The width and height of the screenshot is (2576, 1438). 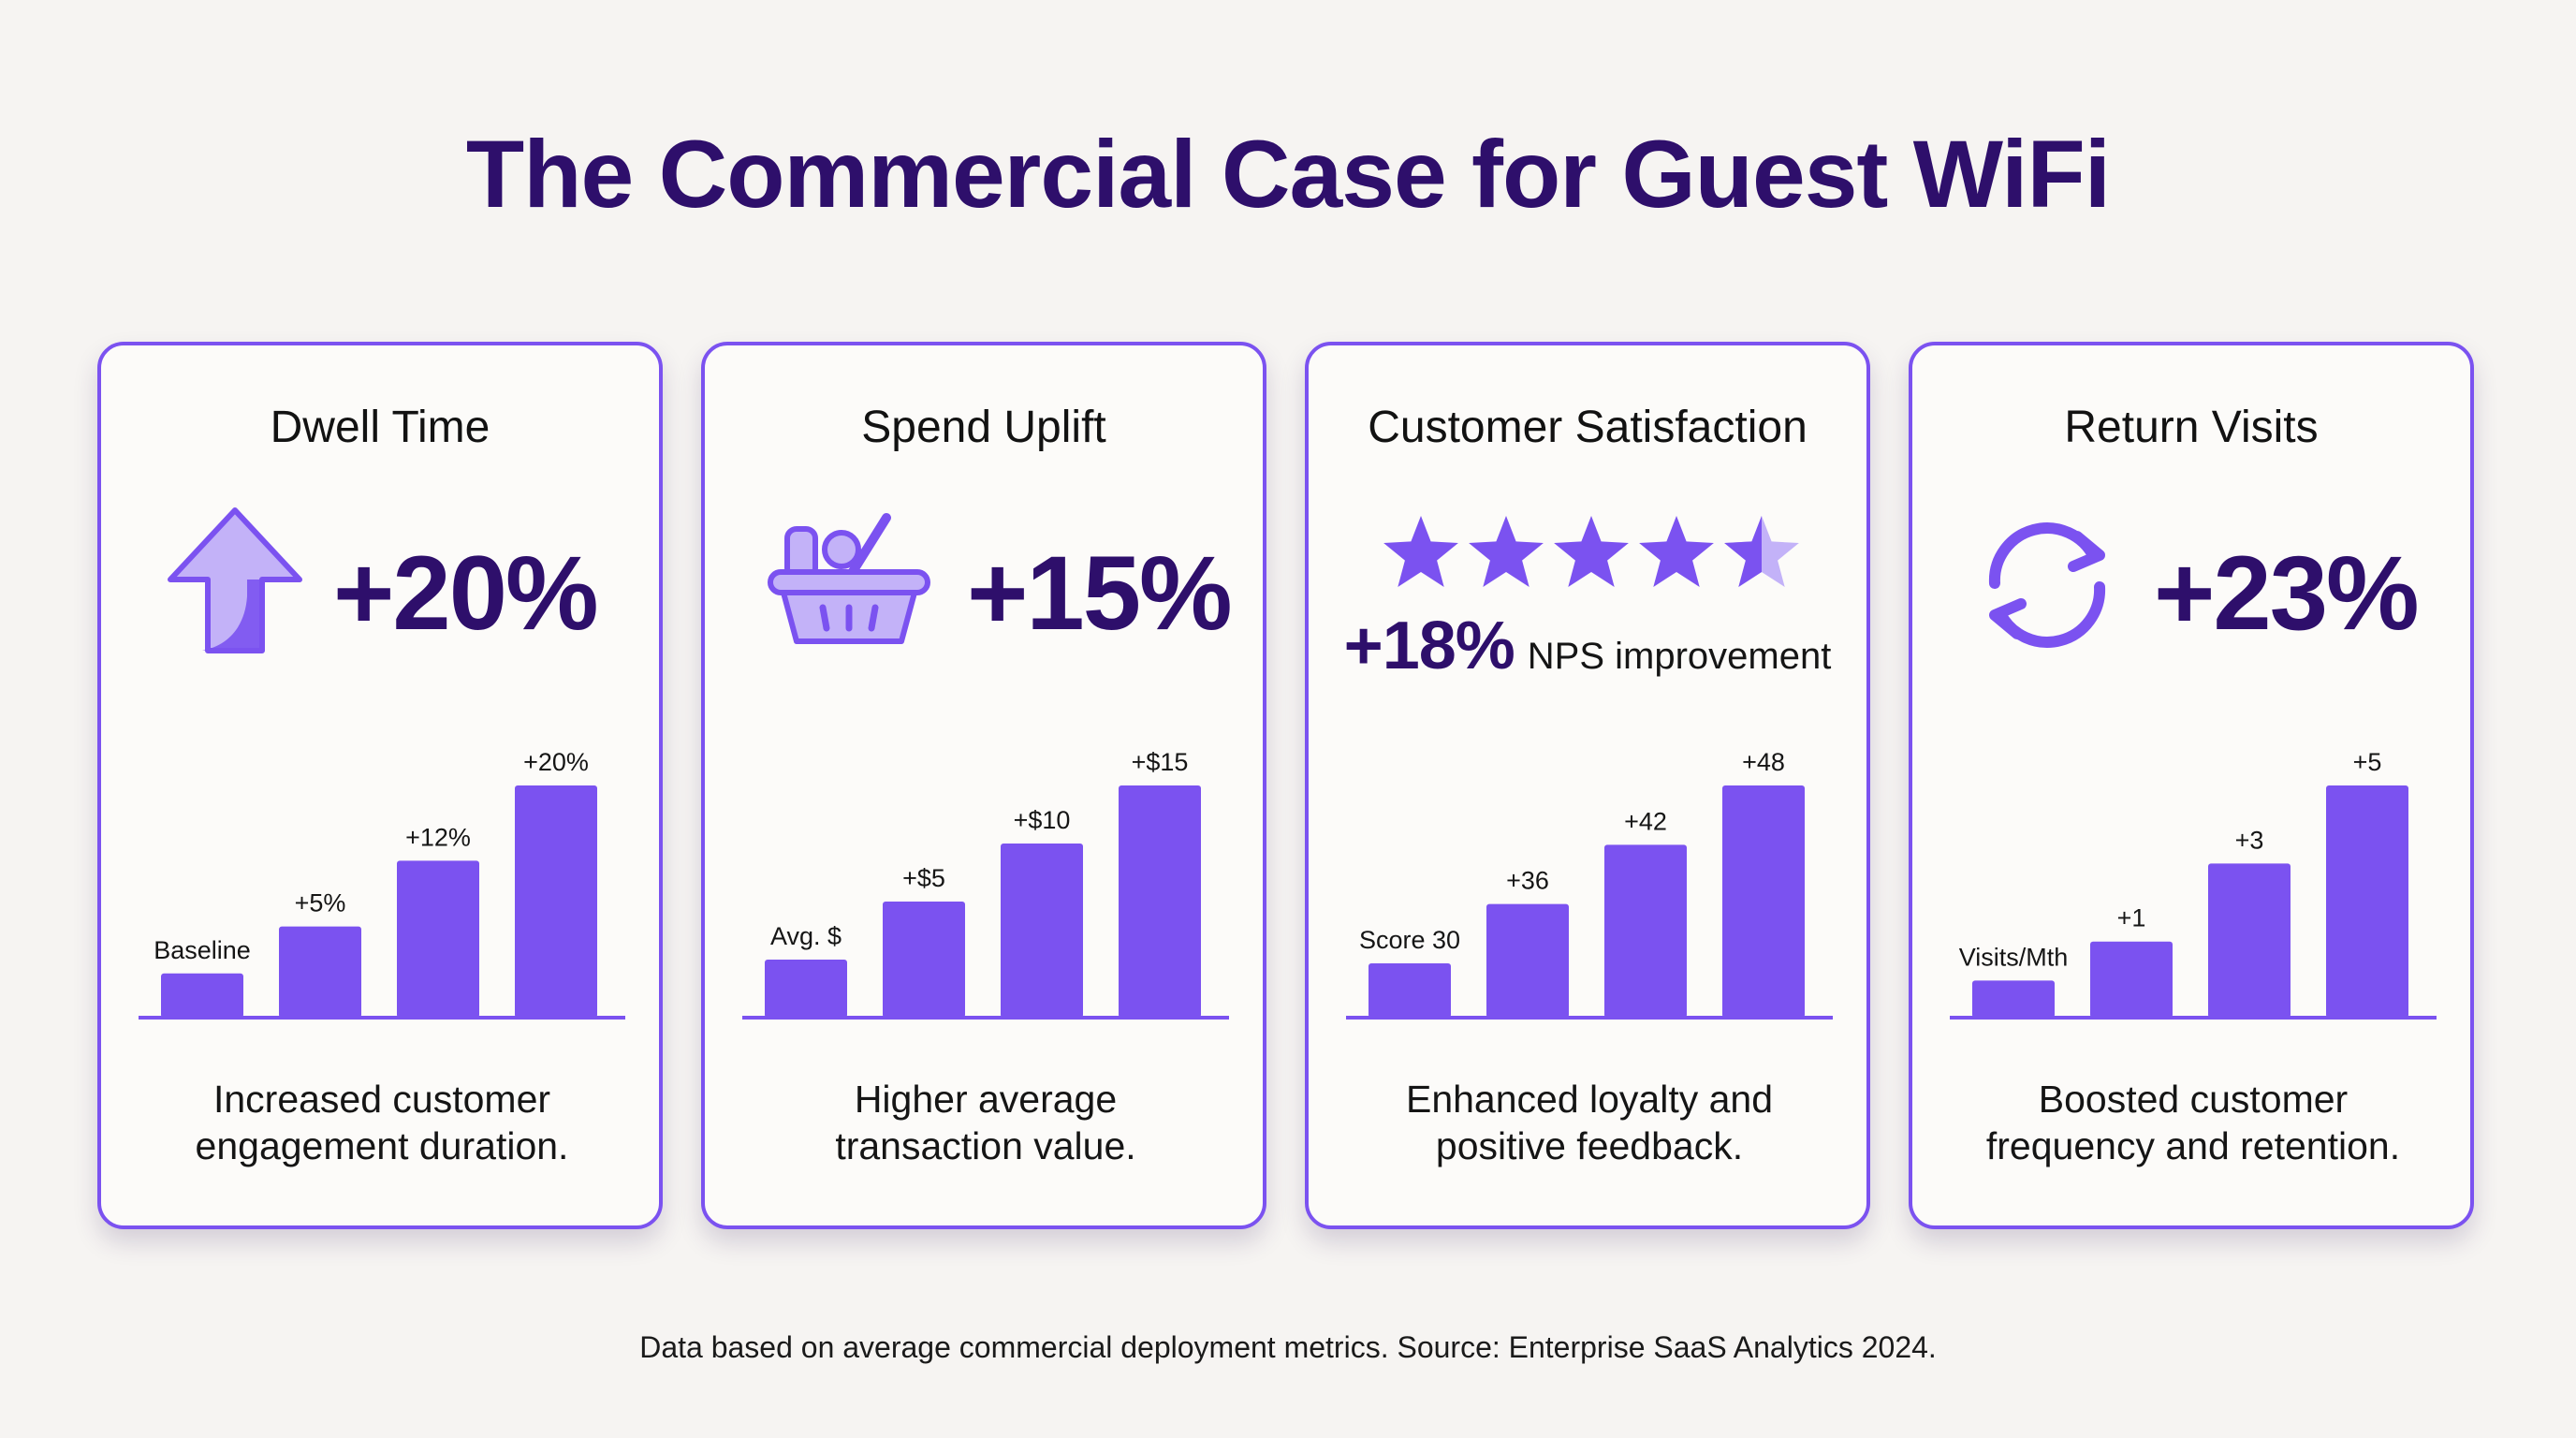 I want to click on description-line-2: frequency and retention., so click(x=2193, y=1145).